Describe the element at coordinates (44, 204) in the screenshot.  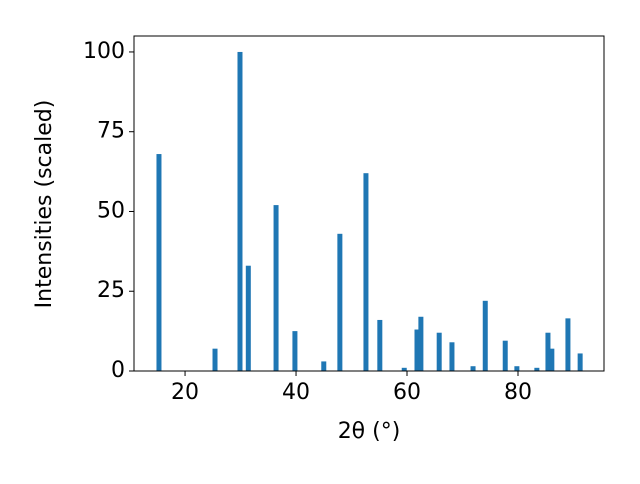
I see `y-axis-label: Intensities (scaled)` at that location.